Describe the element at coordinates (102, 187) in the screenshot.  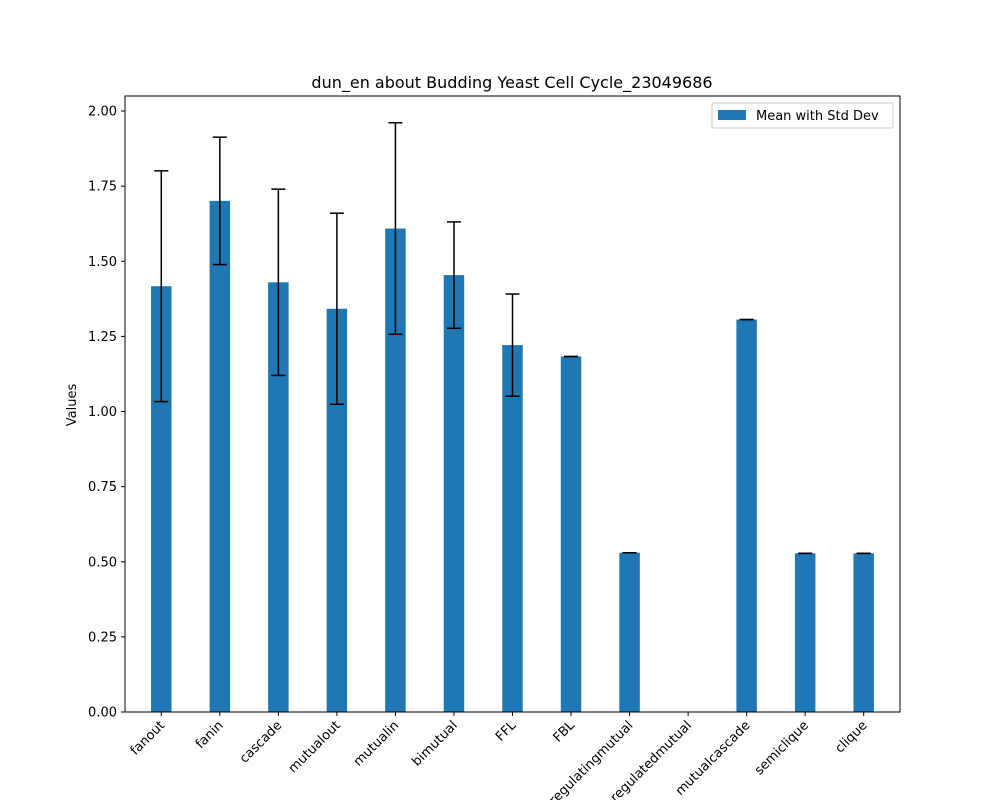
I see `y-tick-label: 1.75` at that location.